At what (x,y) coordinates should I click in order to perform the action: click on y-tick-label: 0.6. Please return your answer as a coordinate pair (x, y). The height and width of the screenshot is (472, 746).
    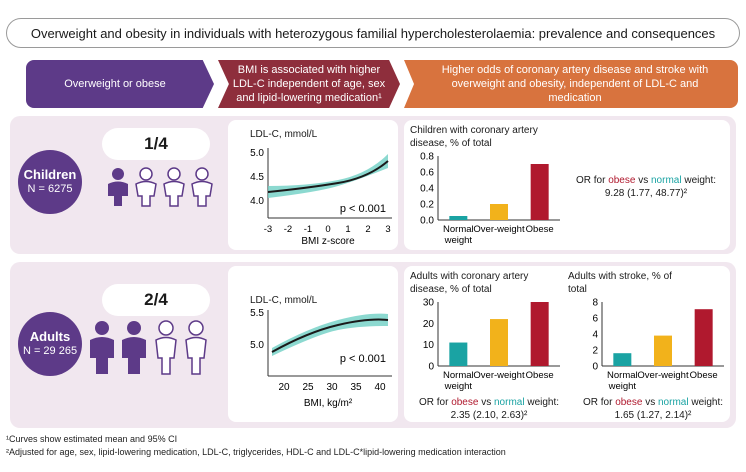
    Looking at the image, I should click on (427, 173).